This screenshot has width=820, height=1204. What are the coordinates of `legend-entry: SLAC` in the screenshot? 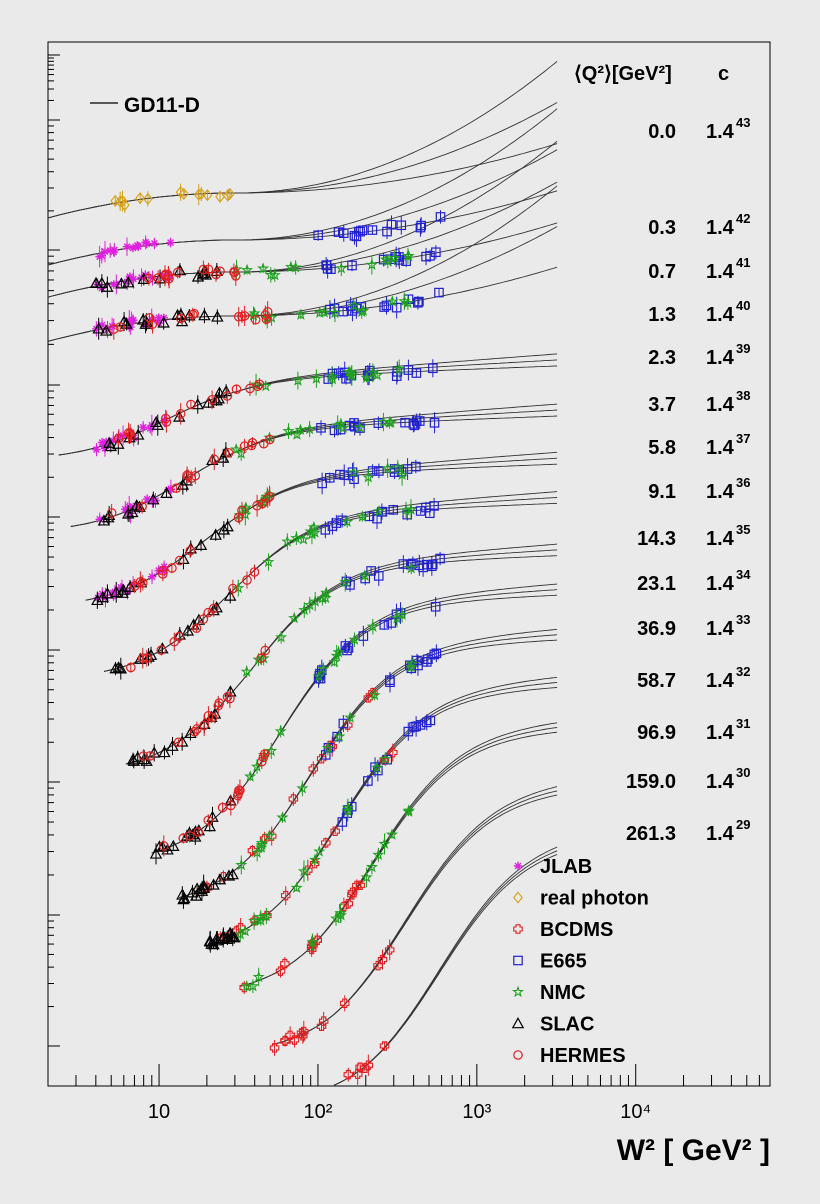 It's located at (552, 1025).